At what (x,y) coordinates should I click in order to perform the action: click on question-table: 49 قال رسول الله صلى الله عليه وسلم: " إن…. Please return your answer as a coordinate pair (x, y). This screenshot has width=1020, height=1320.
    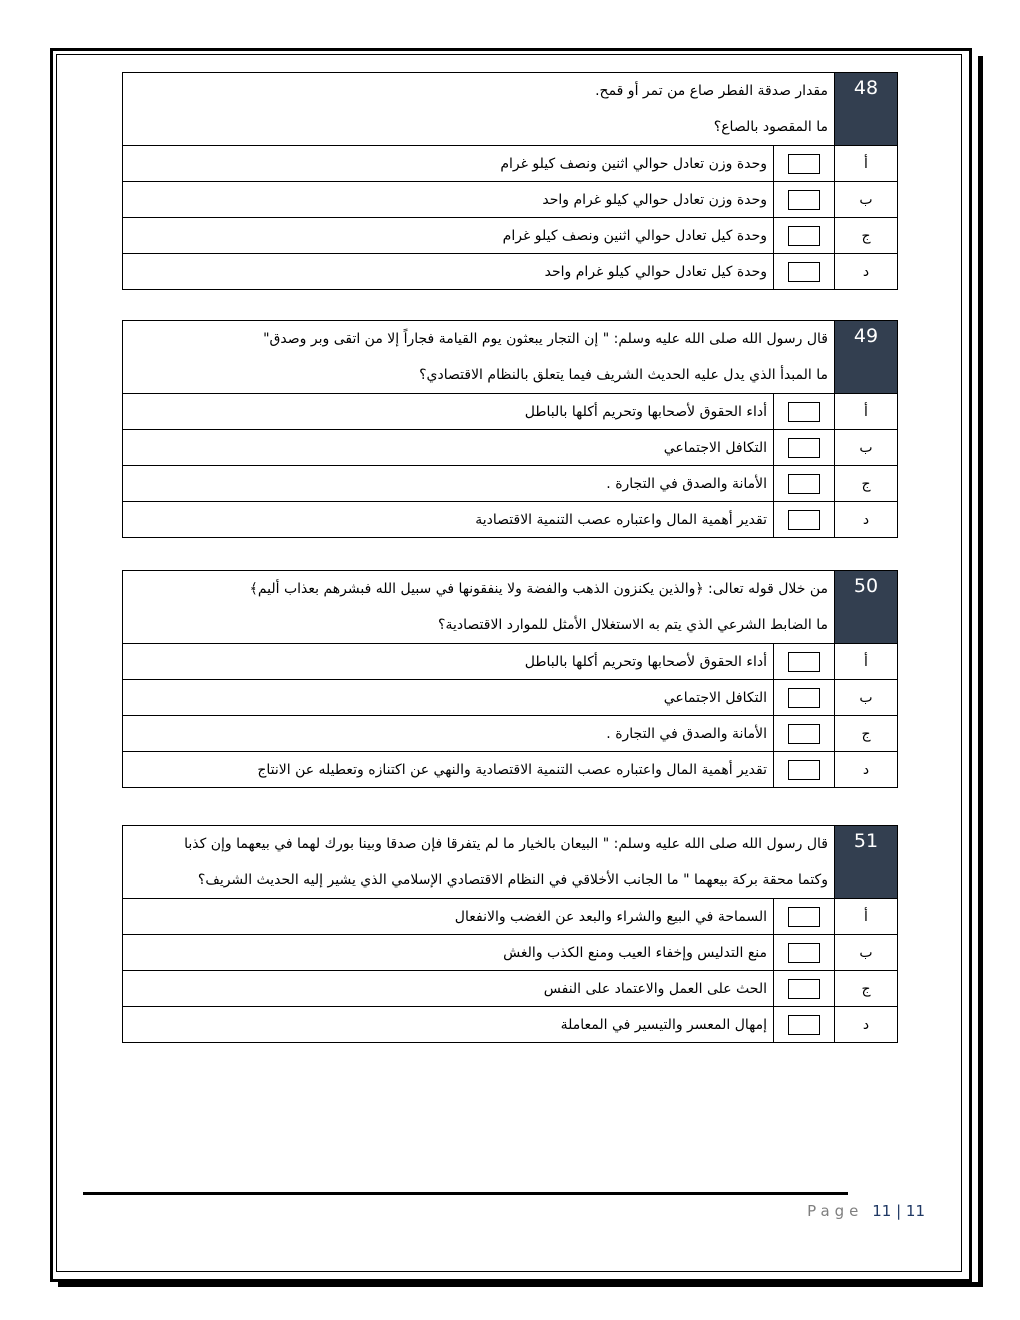
    Looking at the image, I should click on (510, 429).